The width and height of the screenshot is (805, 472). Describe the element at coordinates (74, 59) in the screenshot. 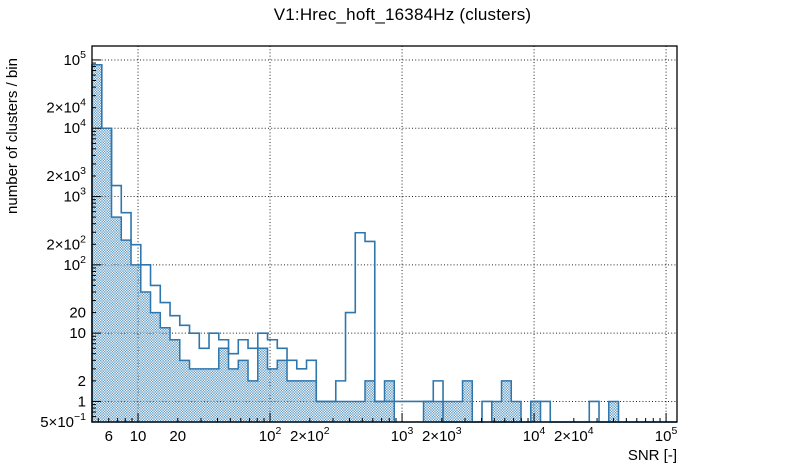

I see `y-tick-label: 10⁵` at that location.